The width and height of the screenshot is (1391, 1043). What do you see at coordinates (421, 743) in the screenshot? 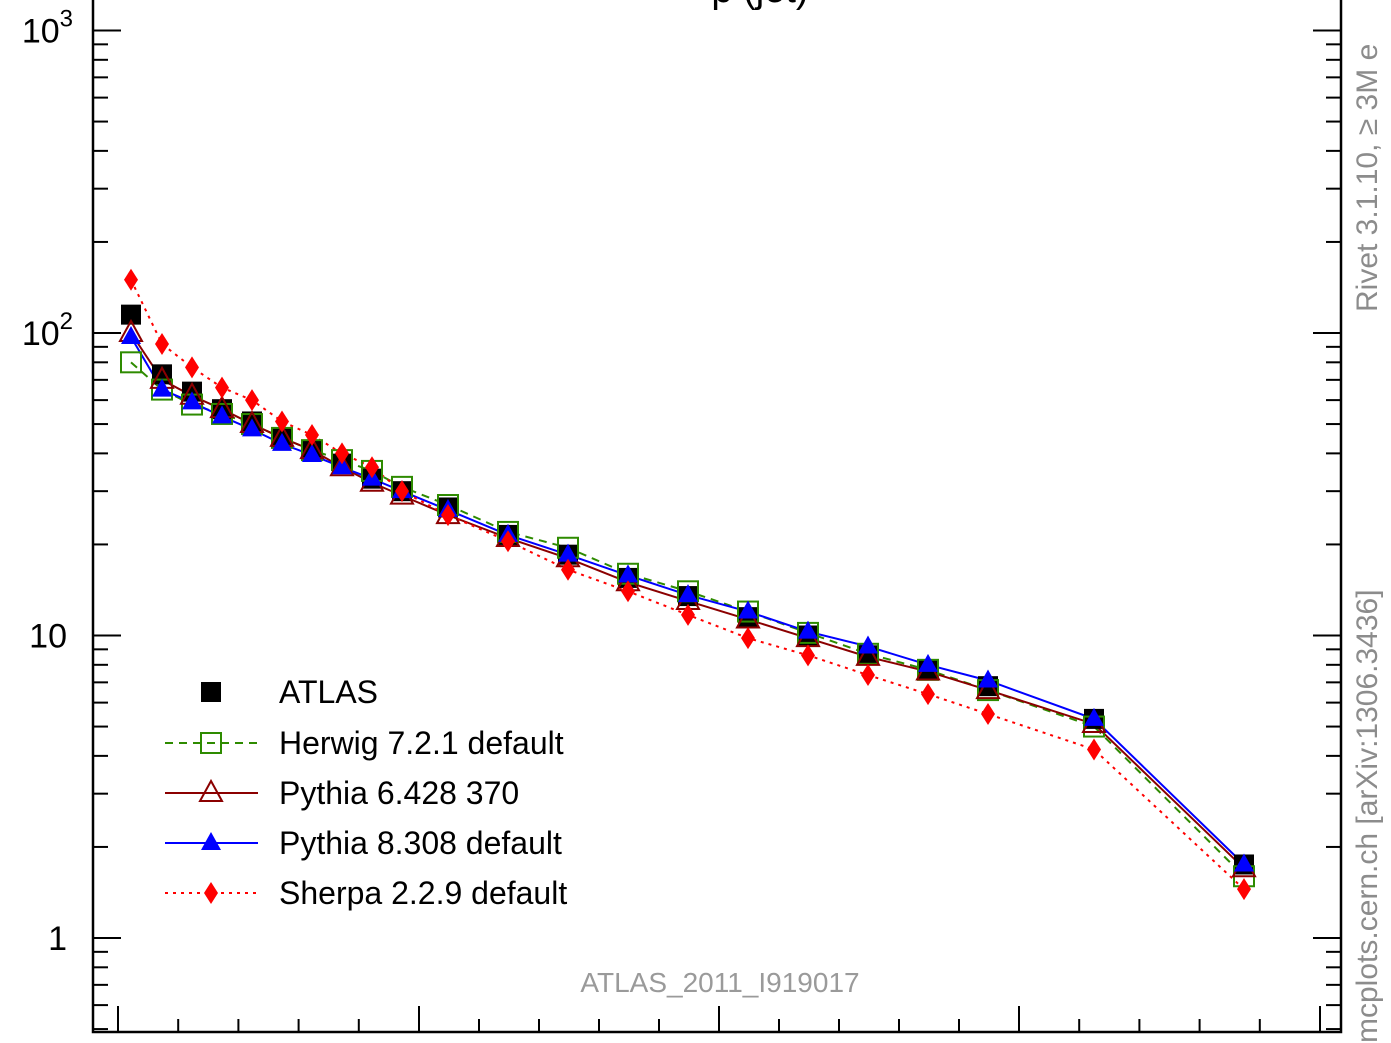
I see `legend-label-1: Herwig 7.2.1 default` at bounding box center [421, 743].